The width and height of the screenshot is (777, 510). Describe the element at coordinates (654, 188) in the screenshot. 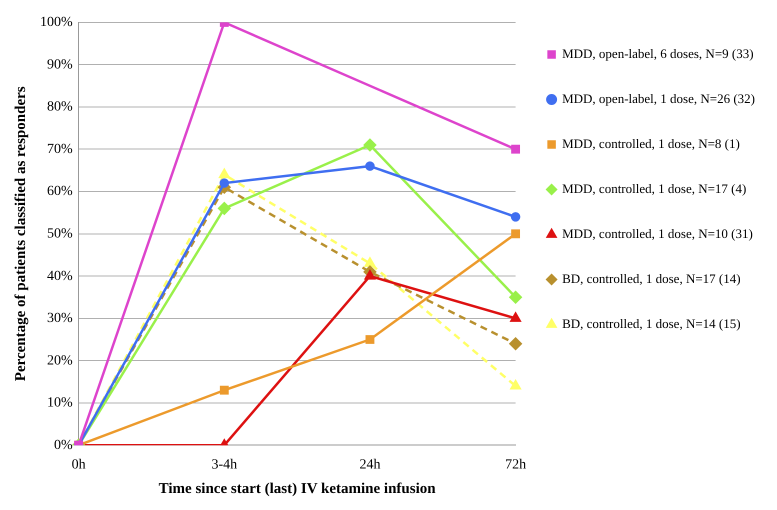

I see `legend-label: MDD, controlled, 1 dose, N=17 (4)` at that location.